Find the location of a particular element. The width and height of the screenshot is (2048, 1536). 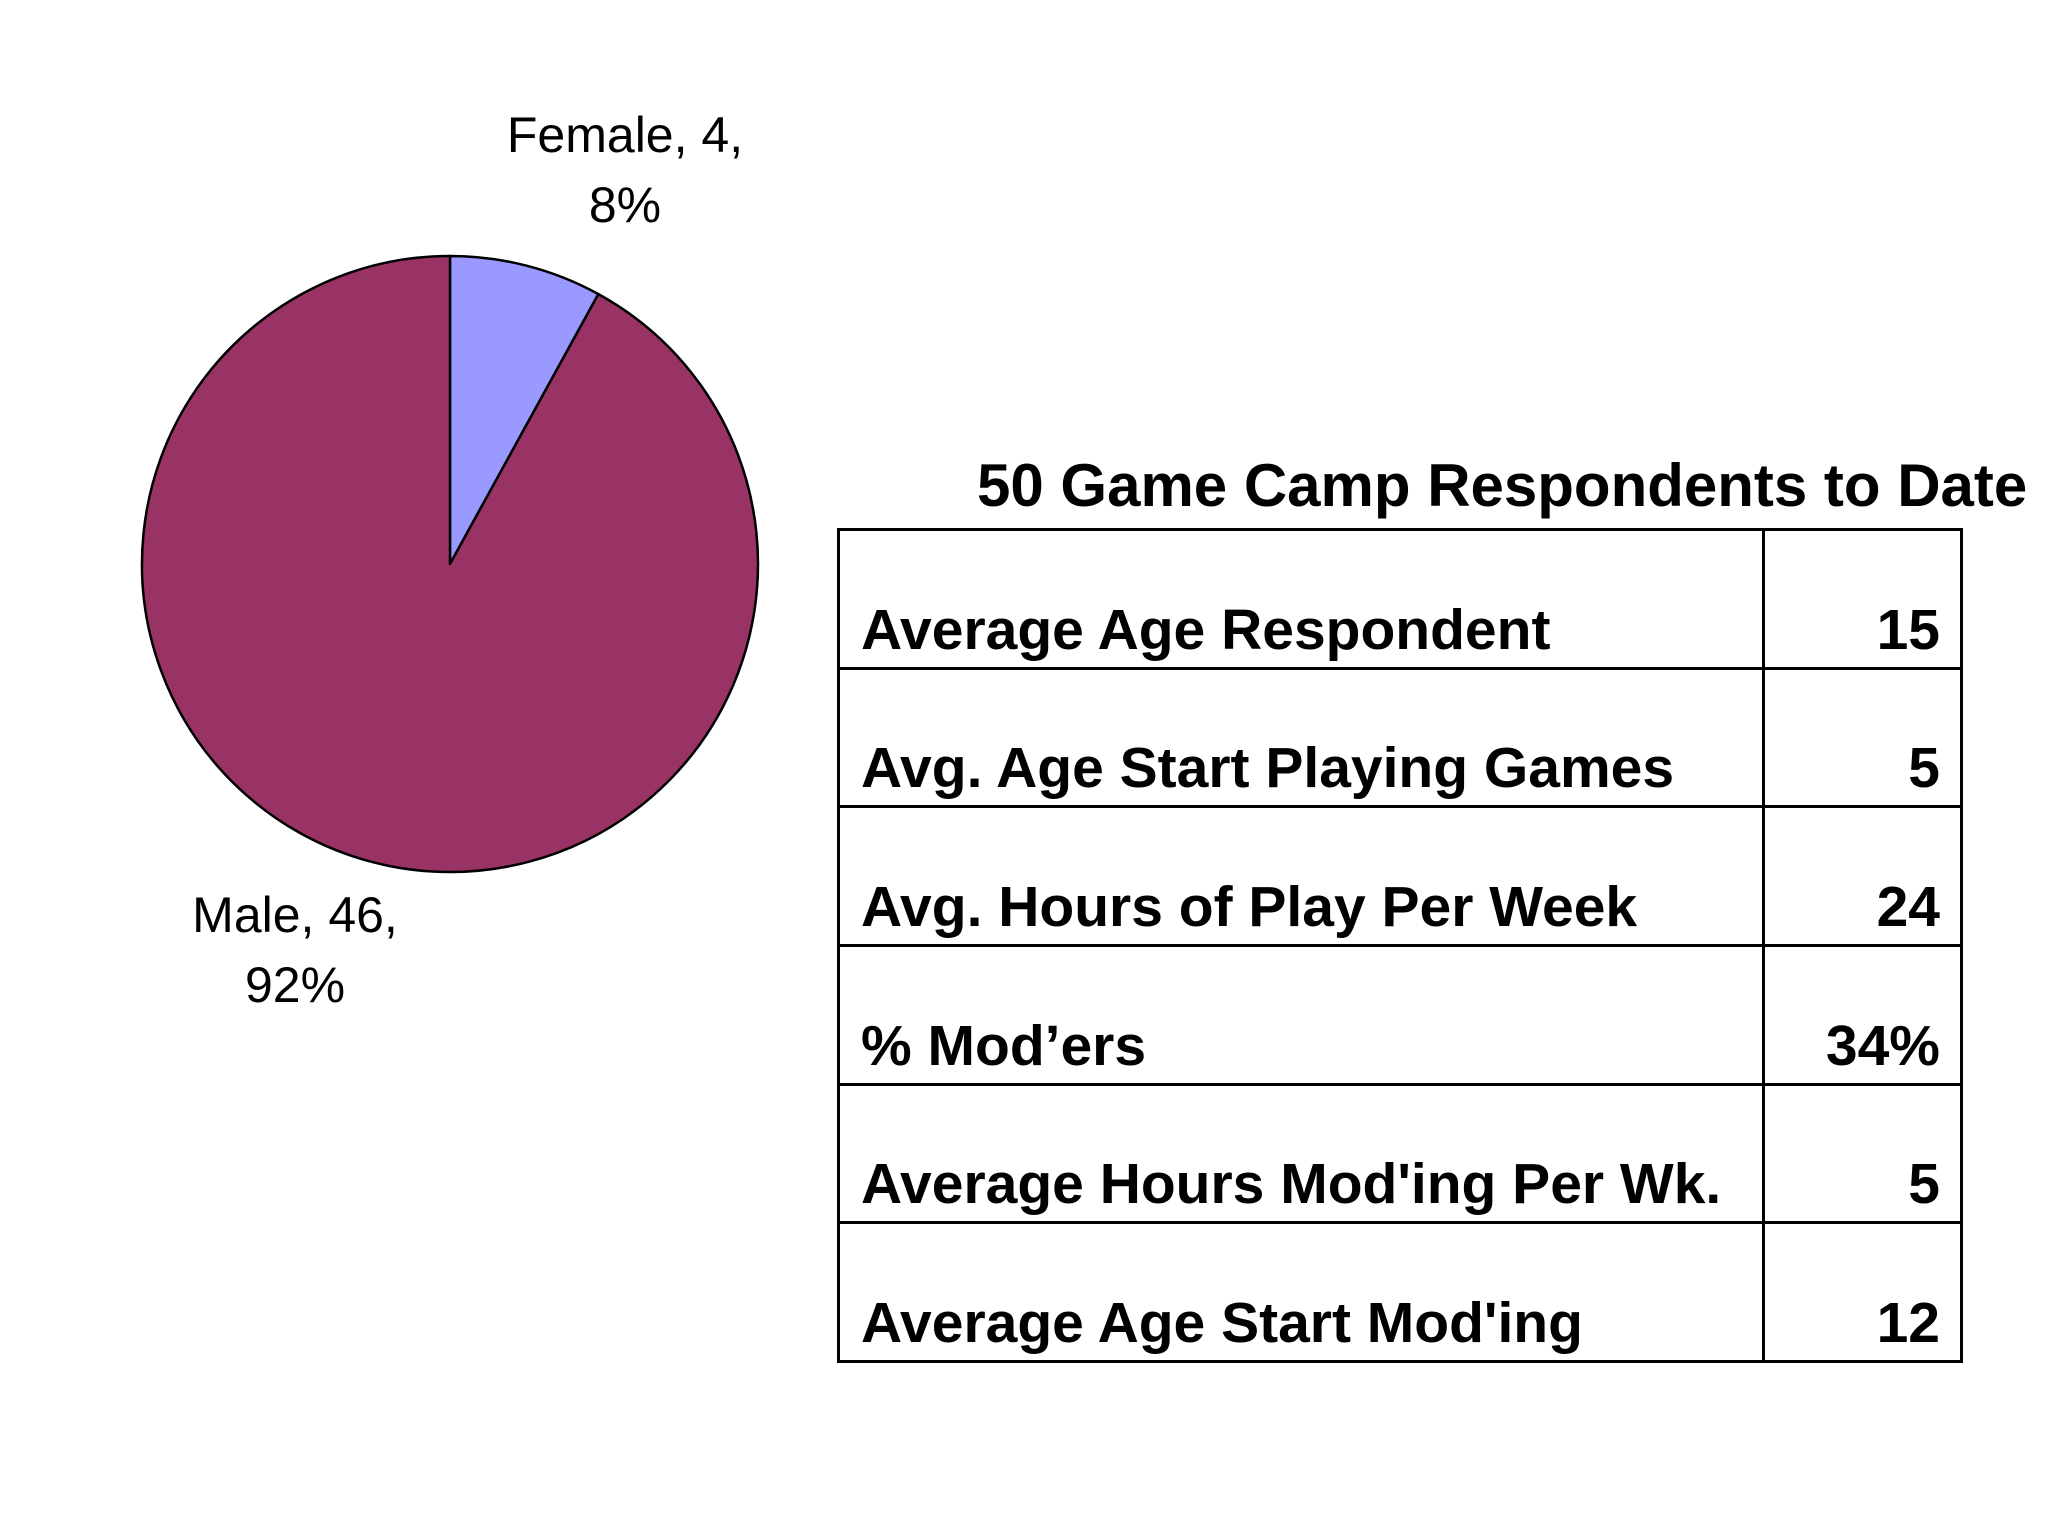

row-label: Avg. Age Start Playing Games is located at coordinates (1302, 737).